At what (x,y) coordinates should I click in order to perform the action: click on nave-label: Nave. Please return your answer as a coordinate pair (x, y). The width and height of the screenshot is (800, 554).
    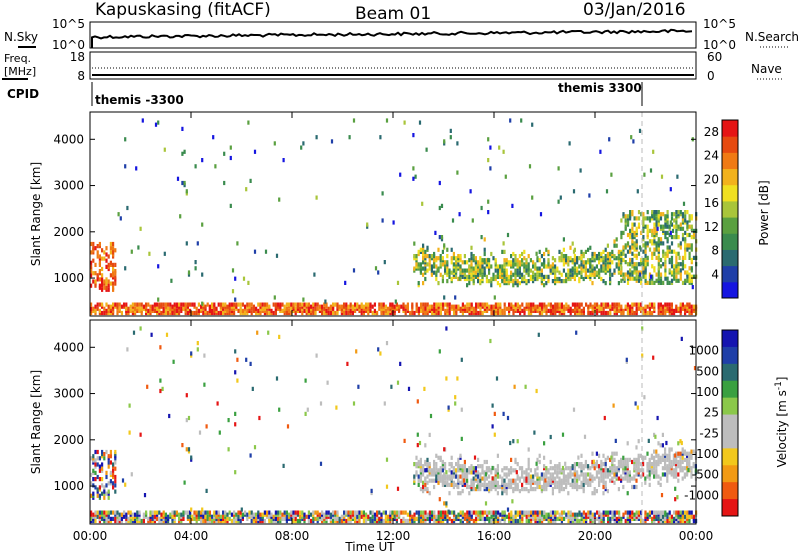
    Looking at the image, I should click on (766, 69).